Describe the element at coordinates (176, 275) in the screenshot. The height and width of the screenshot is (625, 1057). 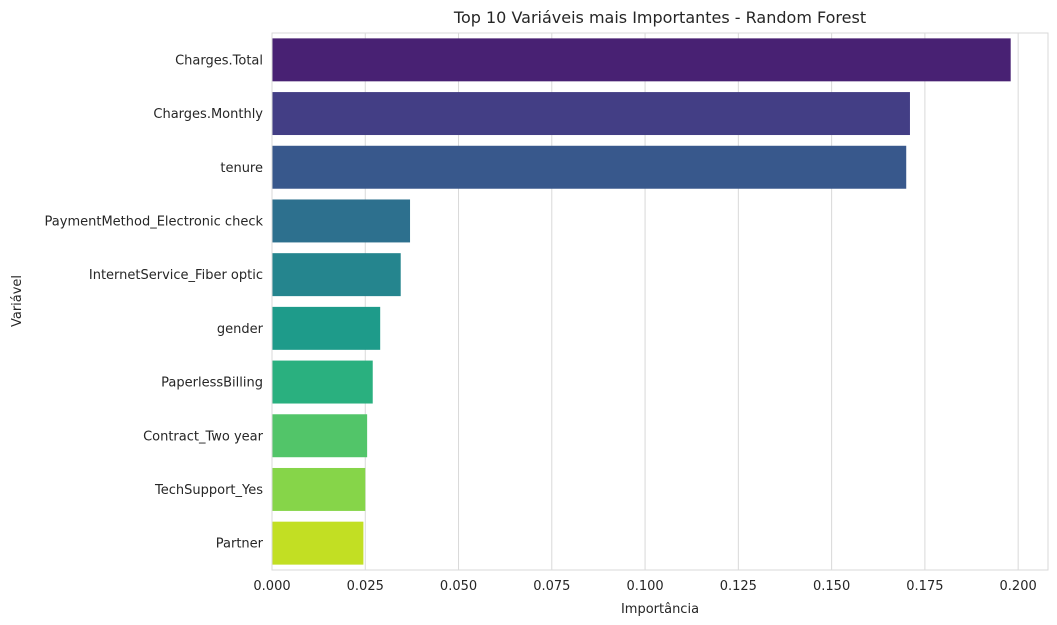
I see `y-tick-label: InternetService_Fiber optic` at that location.